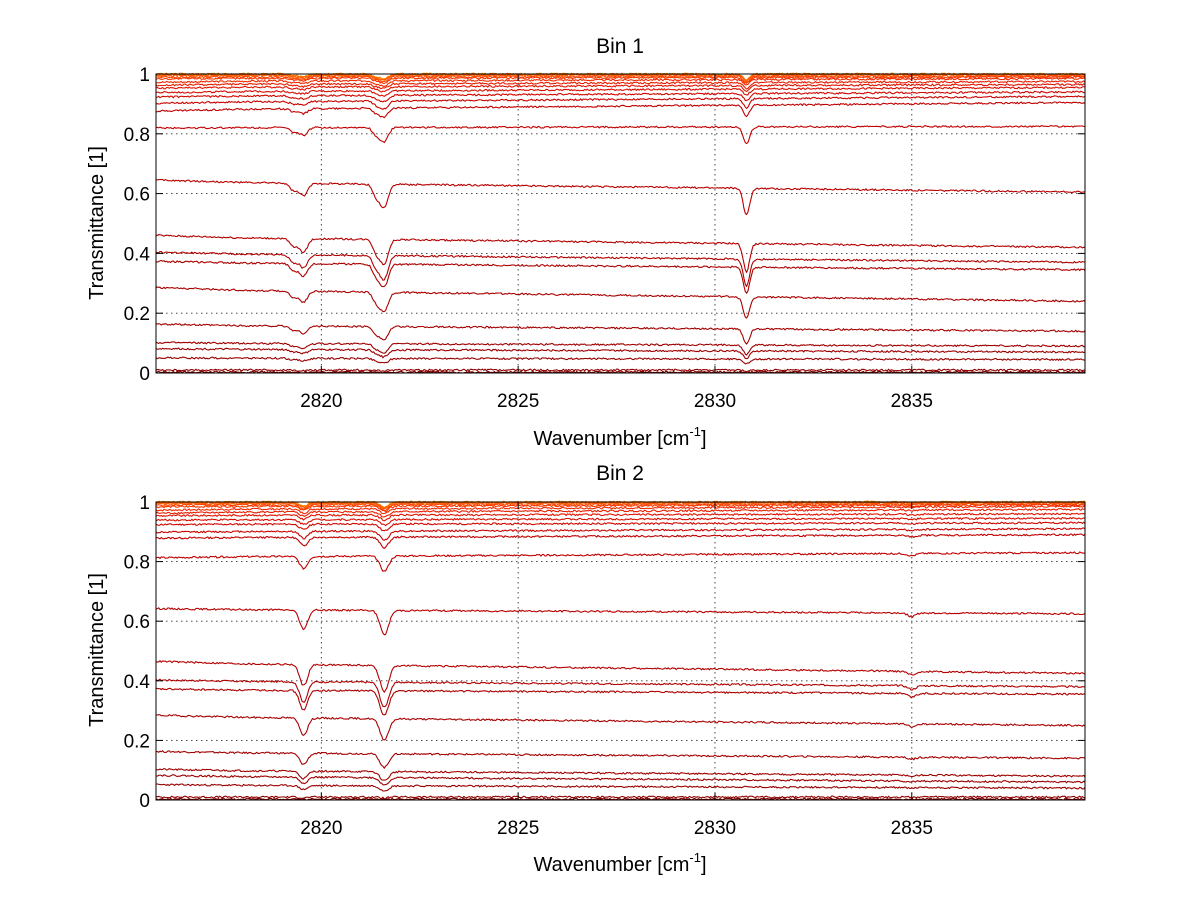 Image resolution: width=1200 pixels, height=901 pixels. Describe the element at coordinates (620, 46) in the screenshot. I see `subplot-title: Bin 1` at that location.